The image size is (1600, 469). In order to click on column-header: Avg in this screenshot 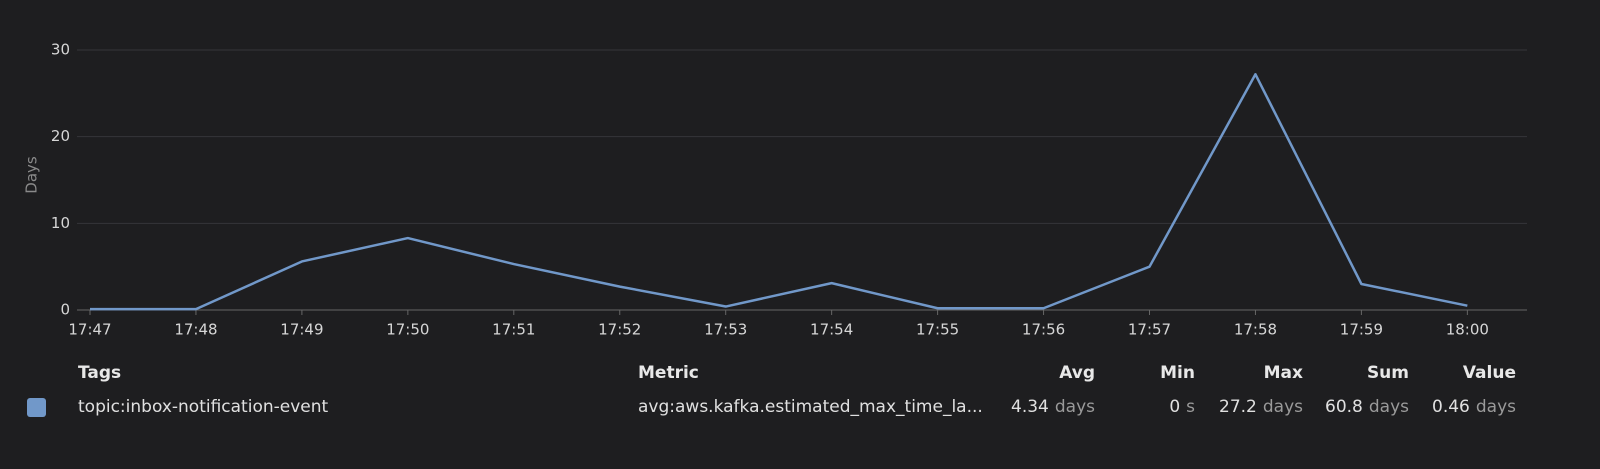, I will do `click(1077, 373)`.